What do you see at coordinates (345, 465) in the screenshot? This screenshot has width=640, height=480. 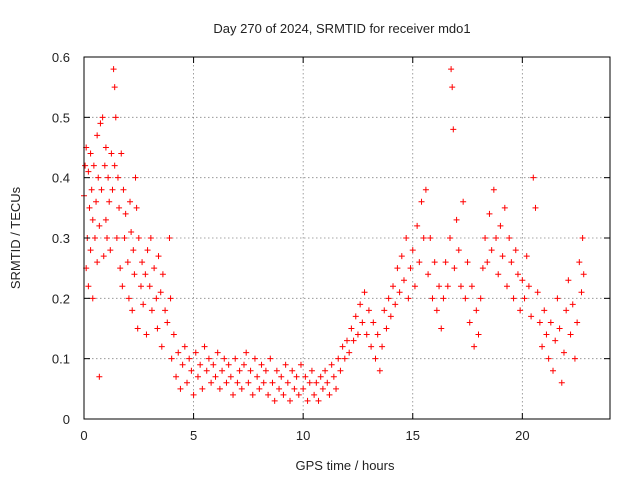 I see `x-axis-label: GPS time / hours` at bounding box center [345, 465].